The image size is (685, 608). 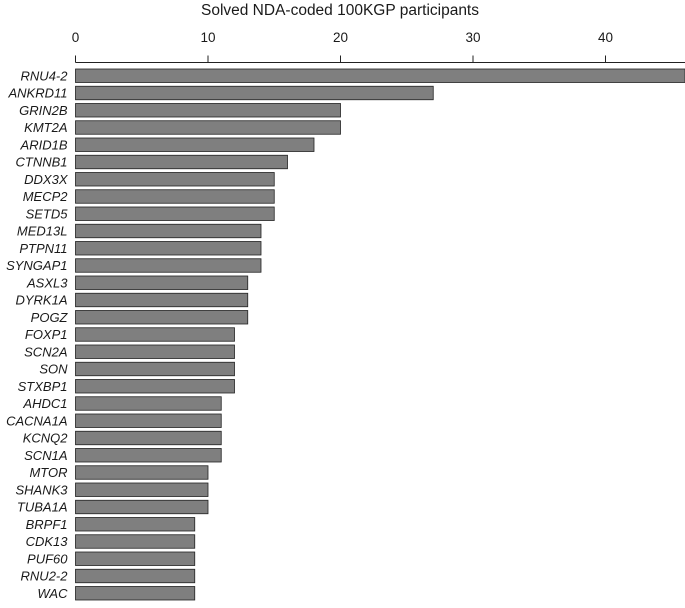 What do you see at coordinates (37, 93) in the screenshot?
I see `category-label: ANKRD11` at bounding box center [37, 93].